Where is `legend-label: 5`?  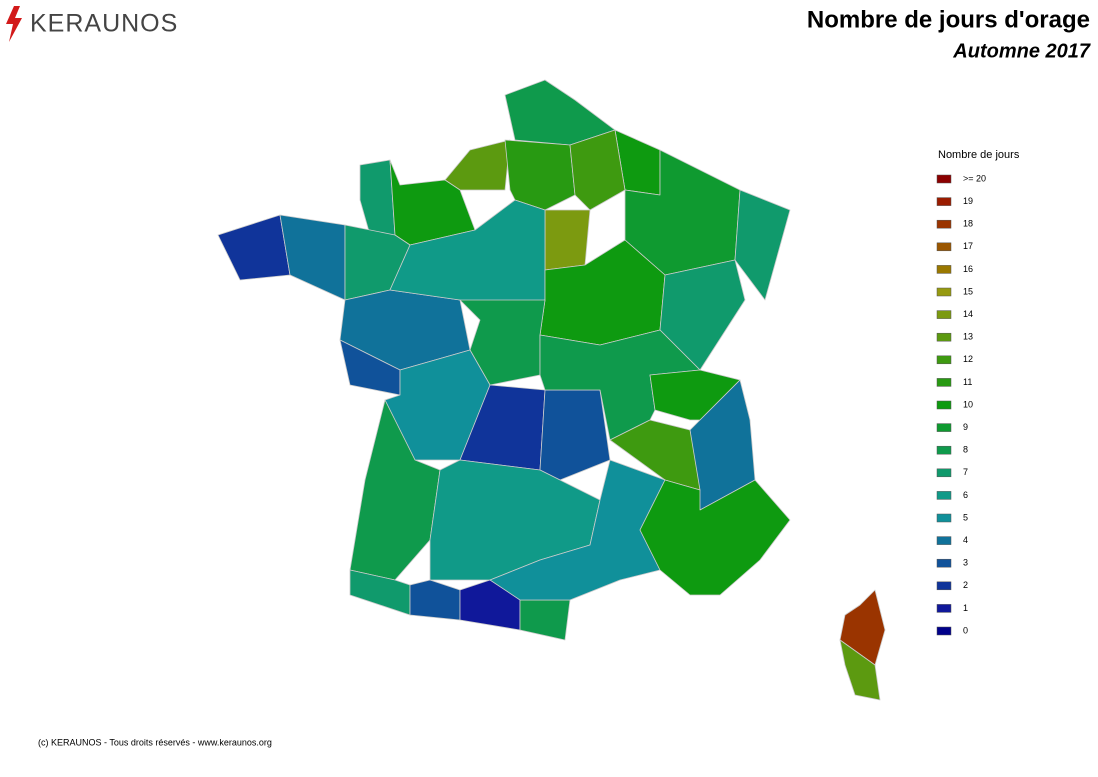
legend-label: 5 is located at coordinates (965, 517).